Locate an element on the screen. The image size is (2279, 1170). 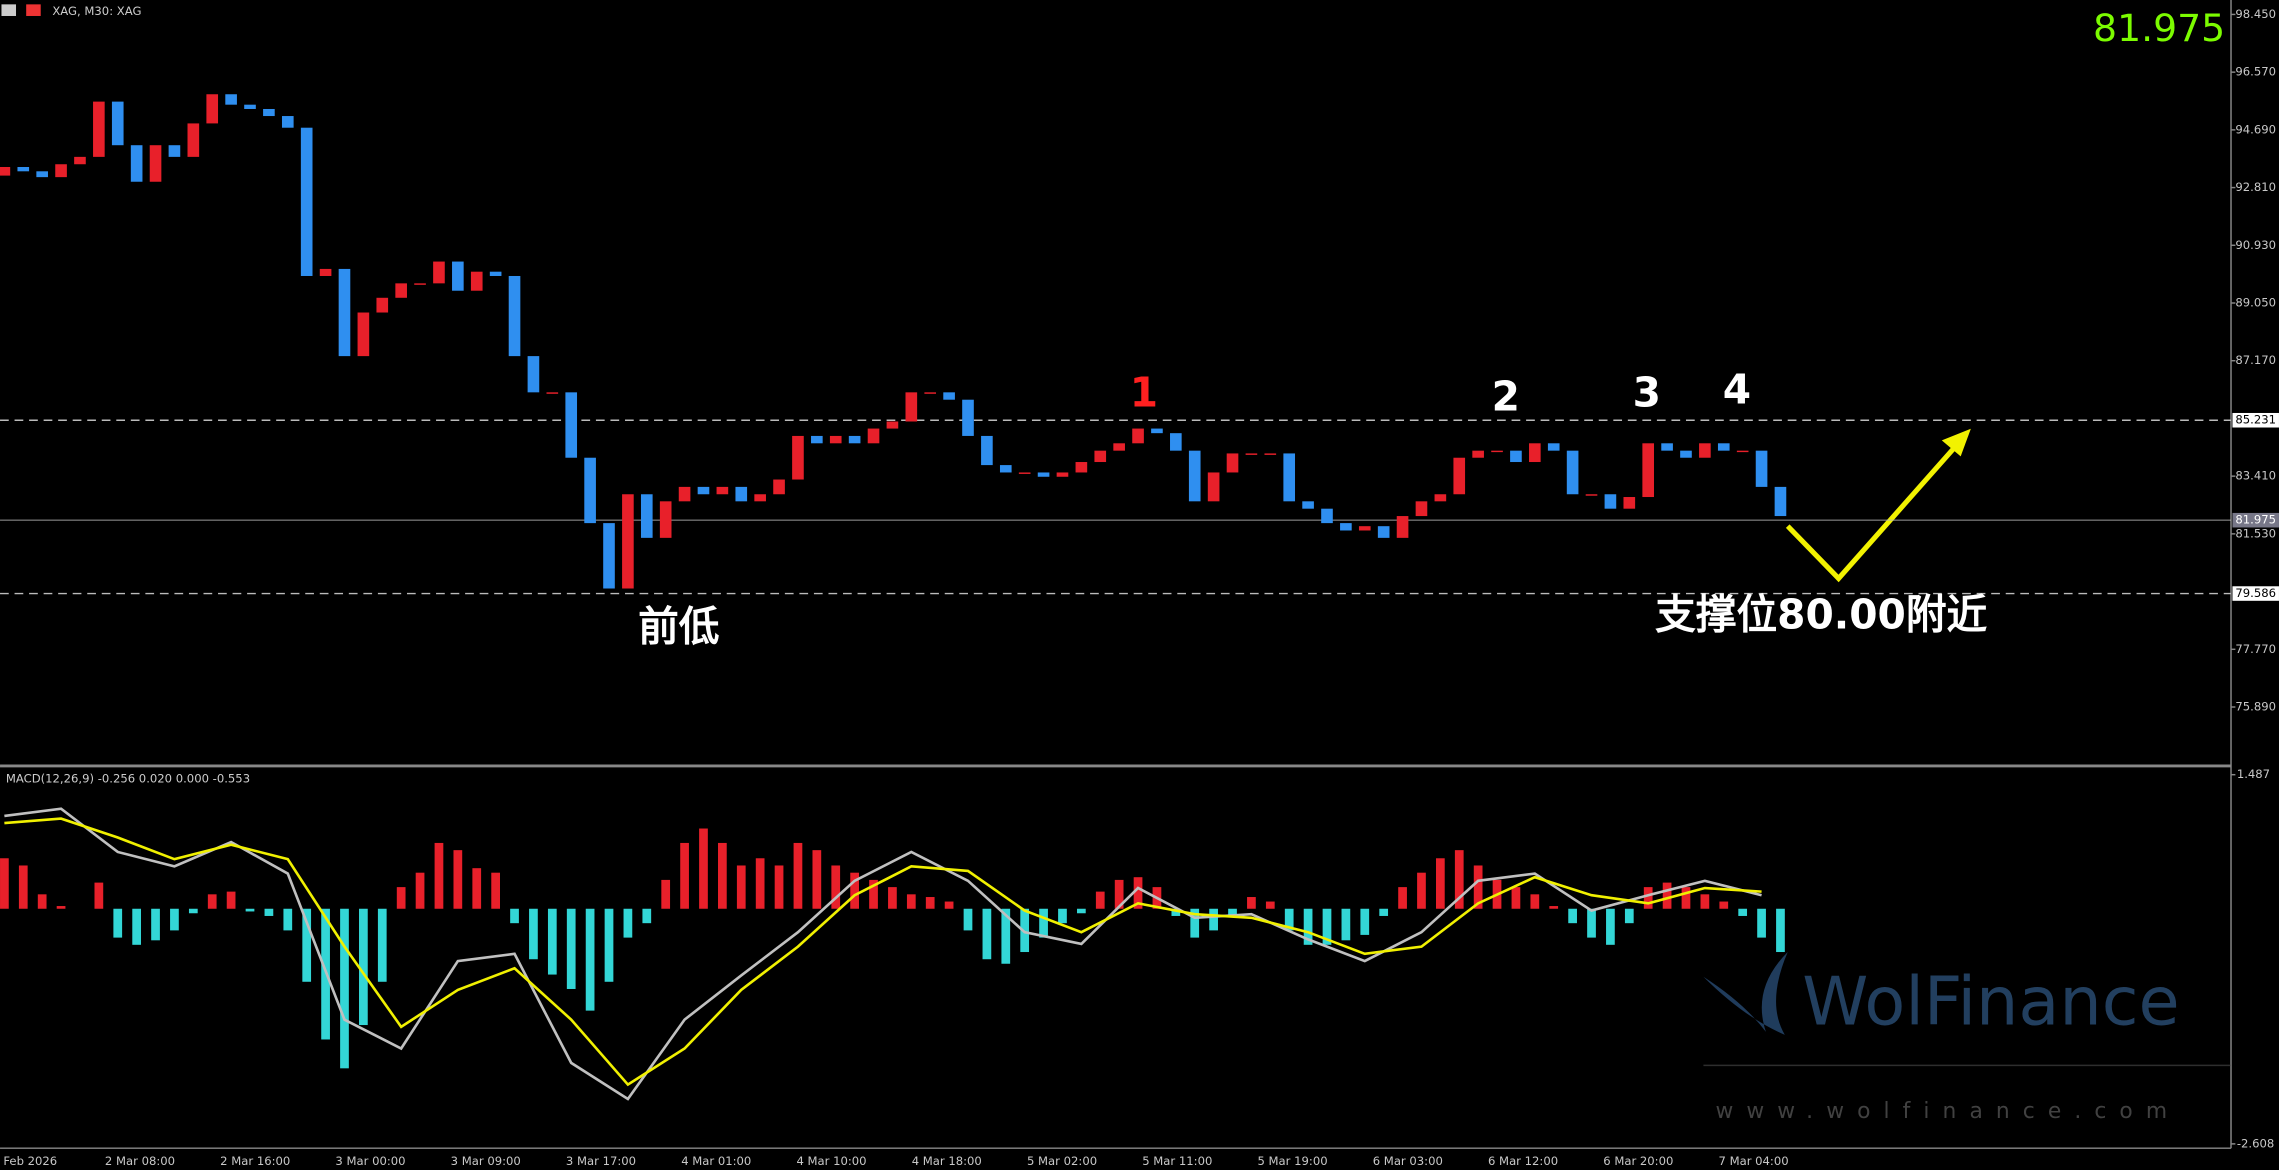
symbol-label: XAG, M30: XAG is located at coordinates (96, 11).